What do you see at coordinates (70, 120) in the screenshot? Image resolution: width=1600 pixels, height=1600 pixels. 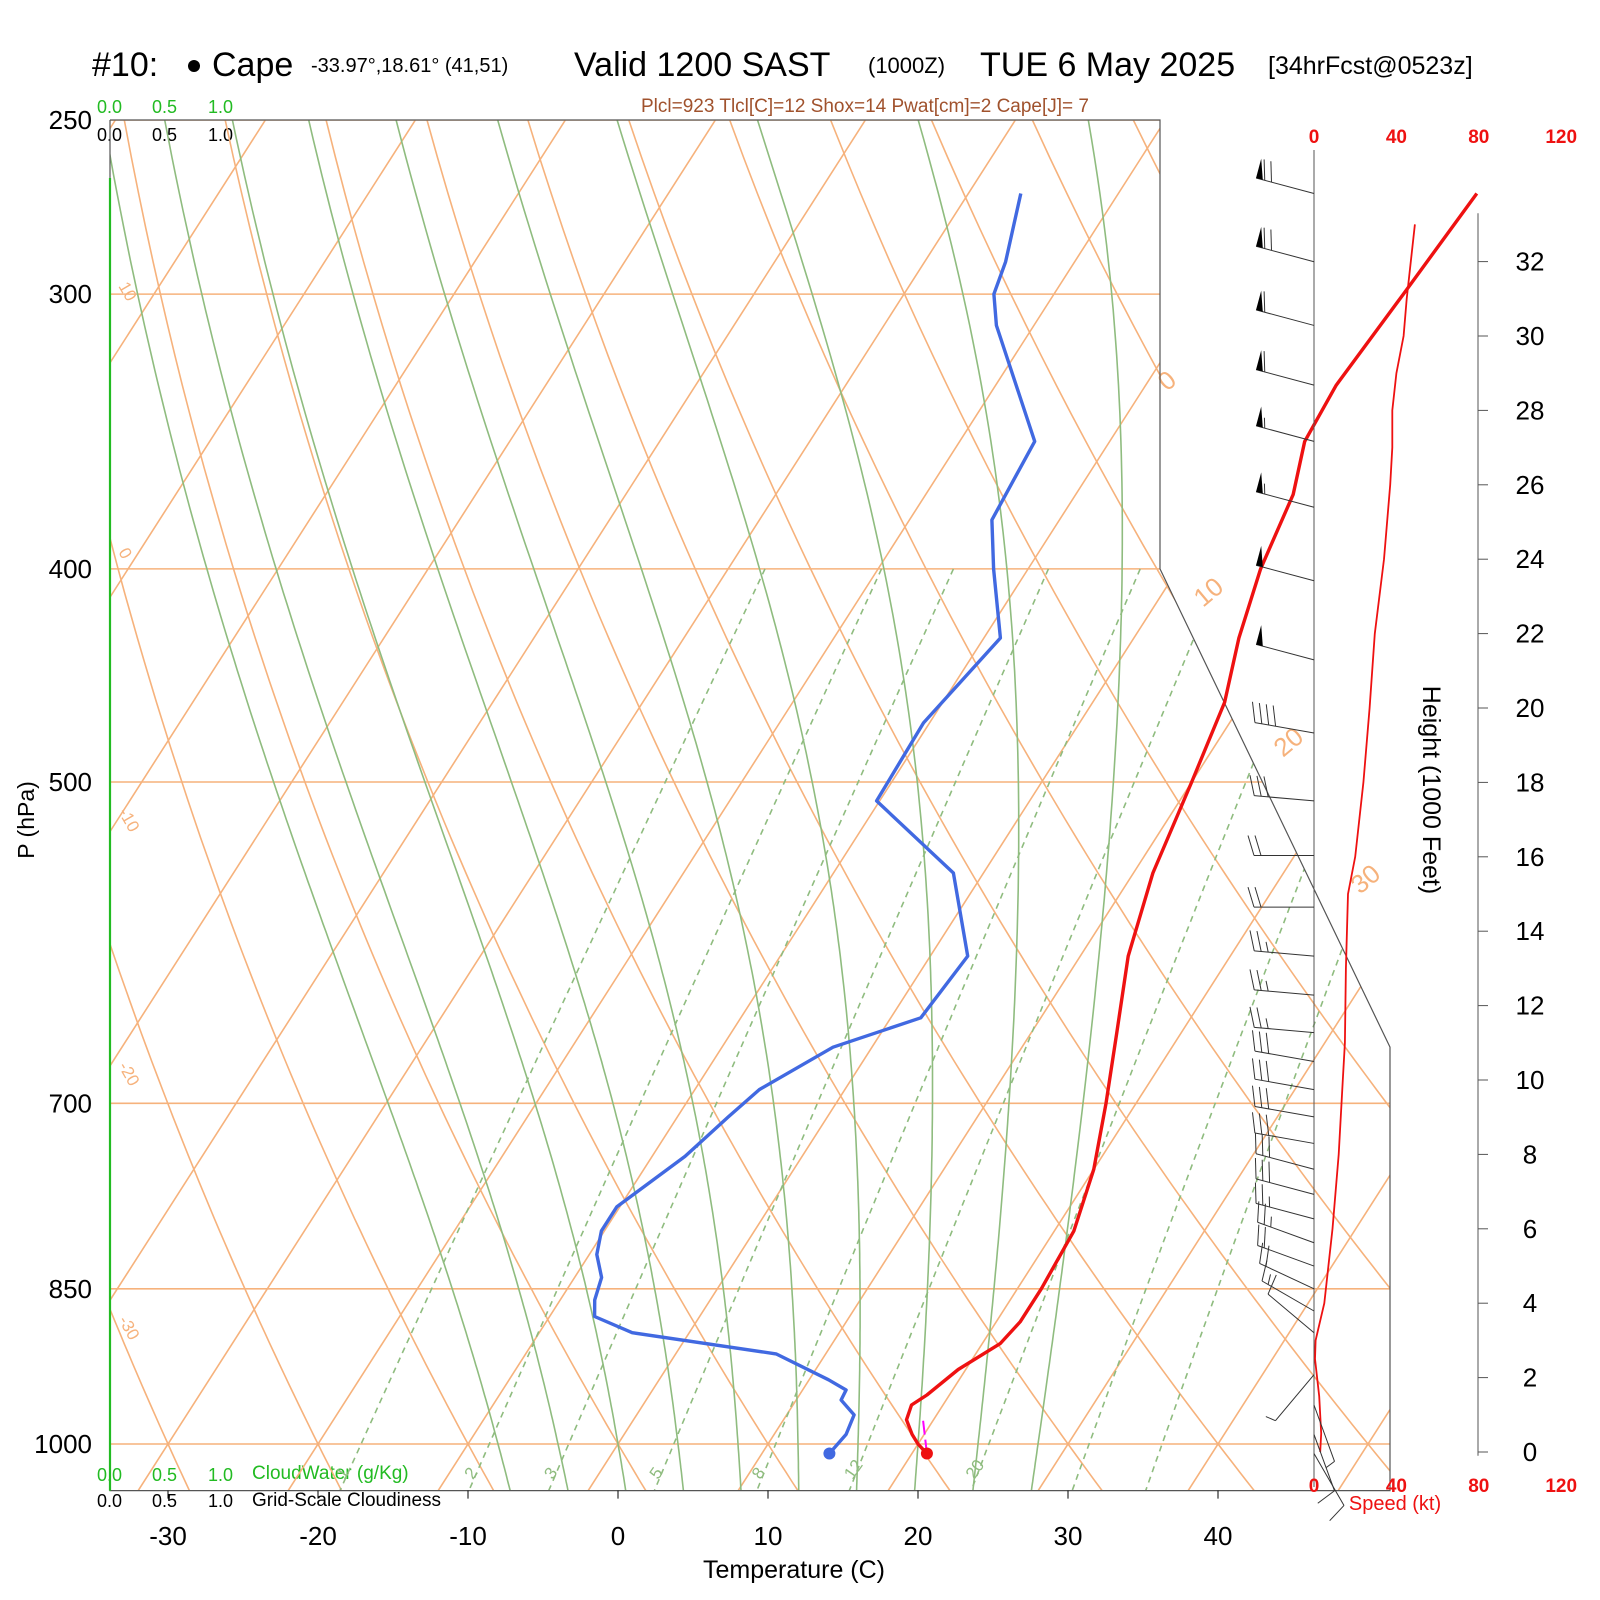 I see `pressure-tick-label: 250` at bounding box center [70, 120].